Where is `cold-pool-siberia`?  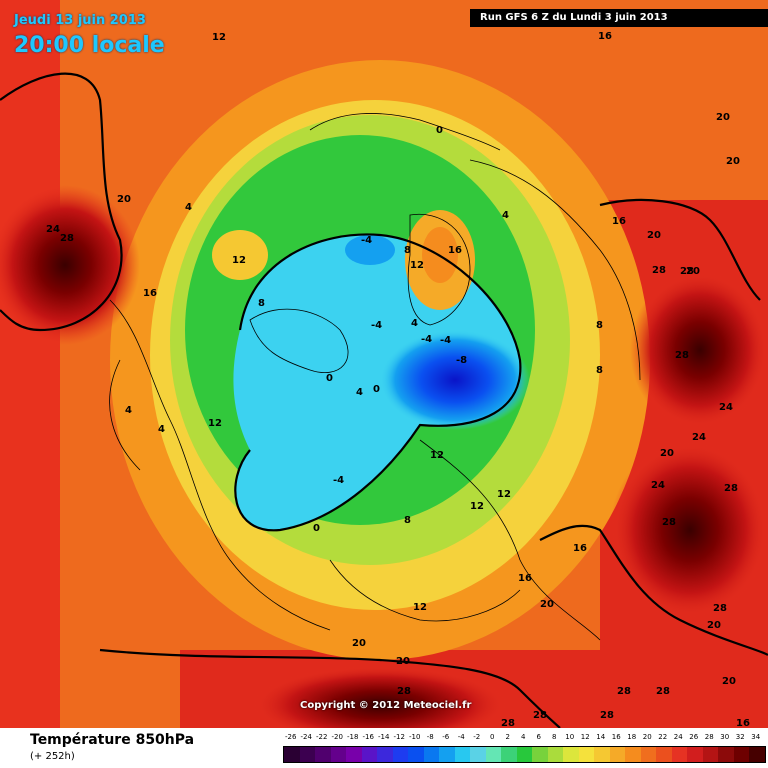 cold-pool-siberia is located at coordinates (455, 380).